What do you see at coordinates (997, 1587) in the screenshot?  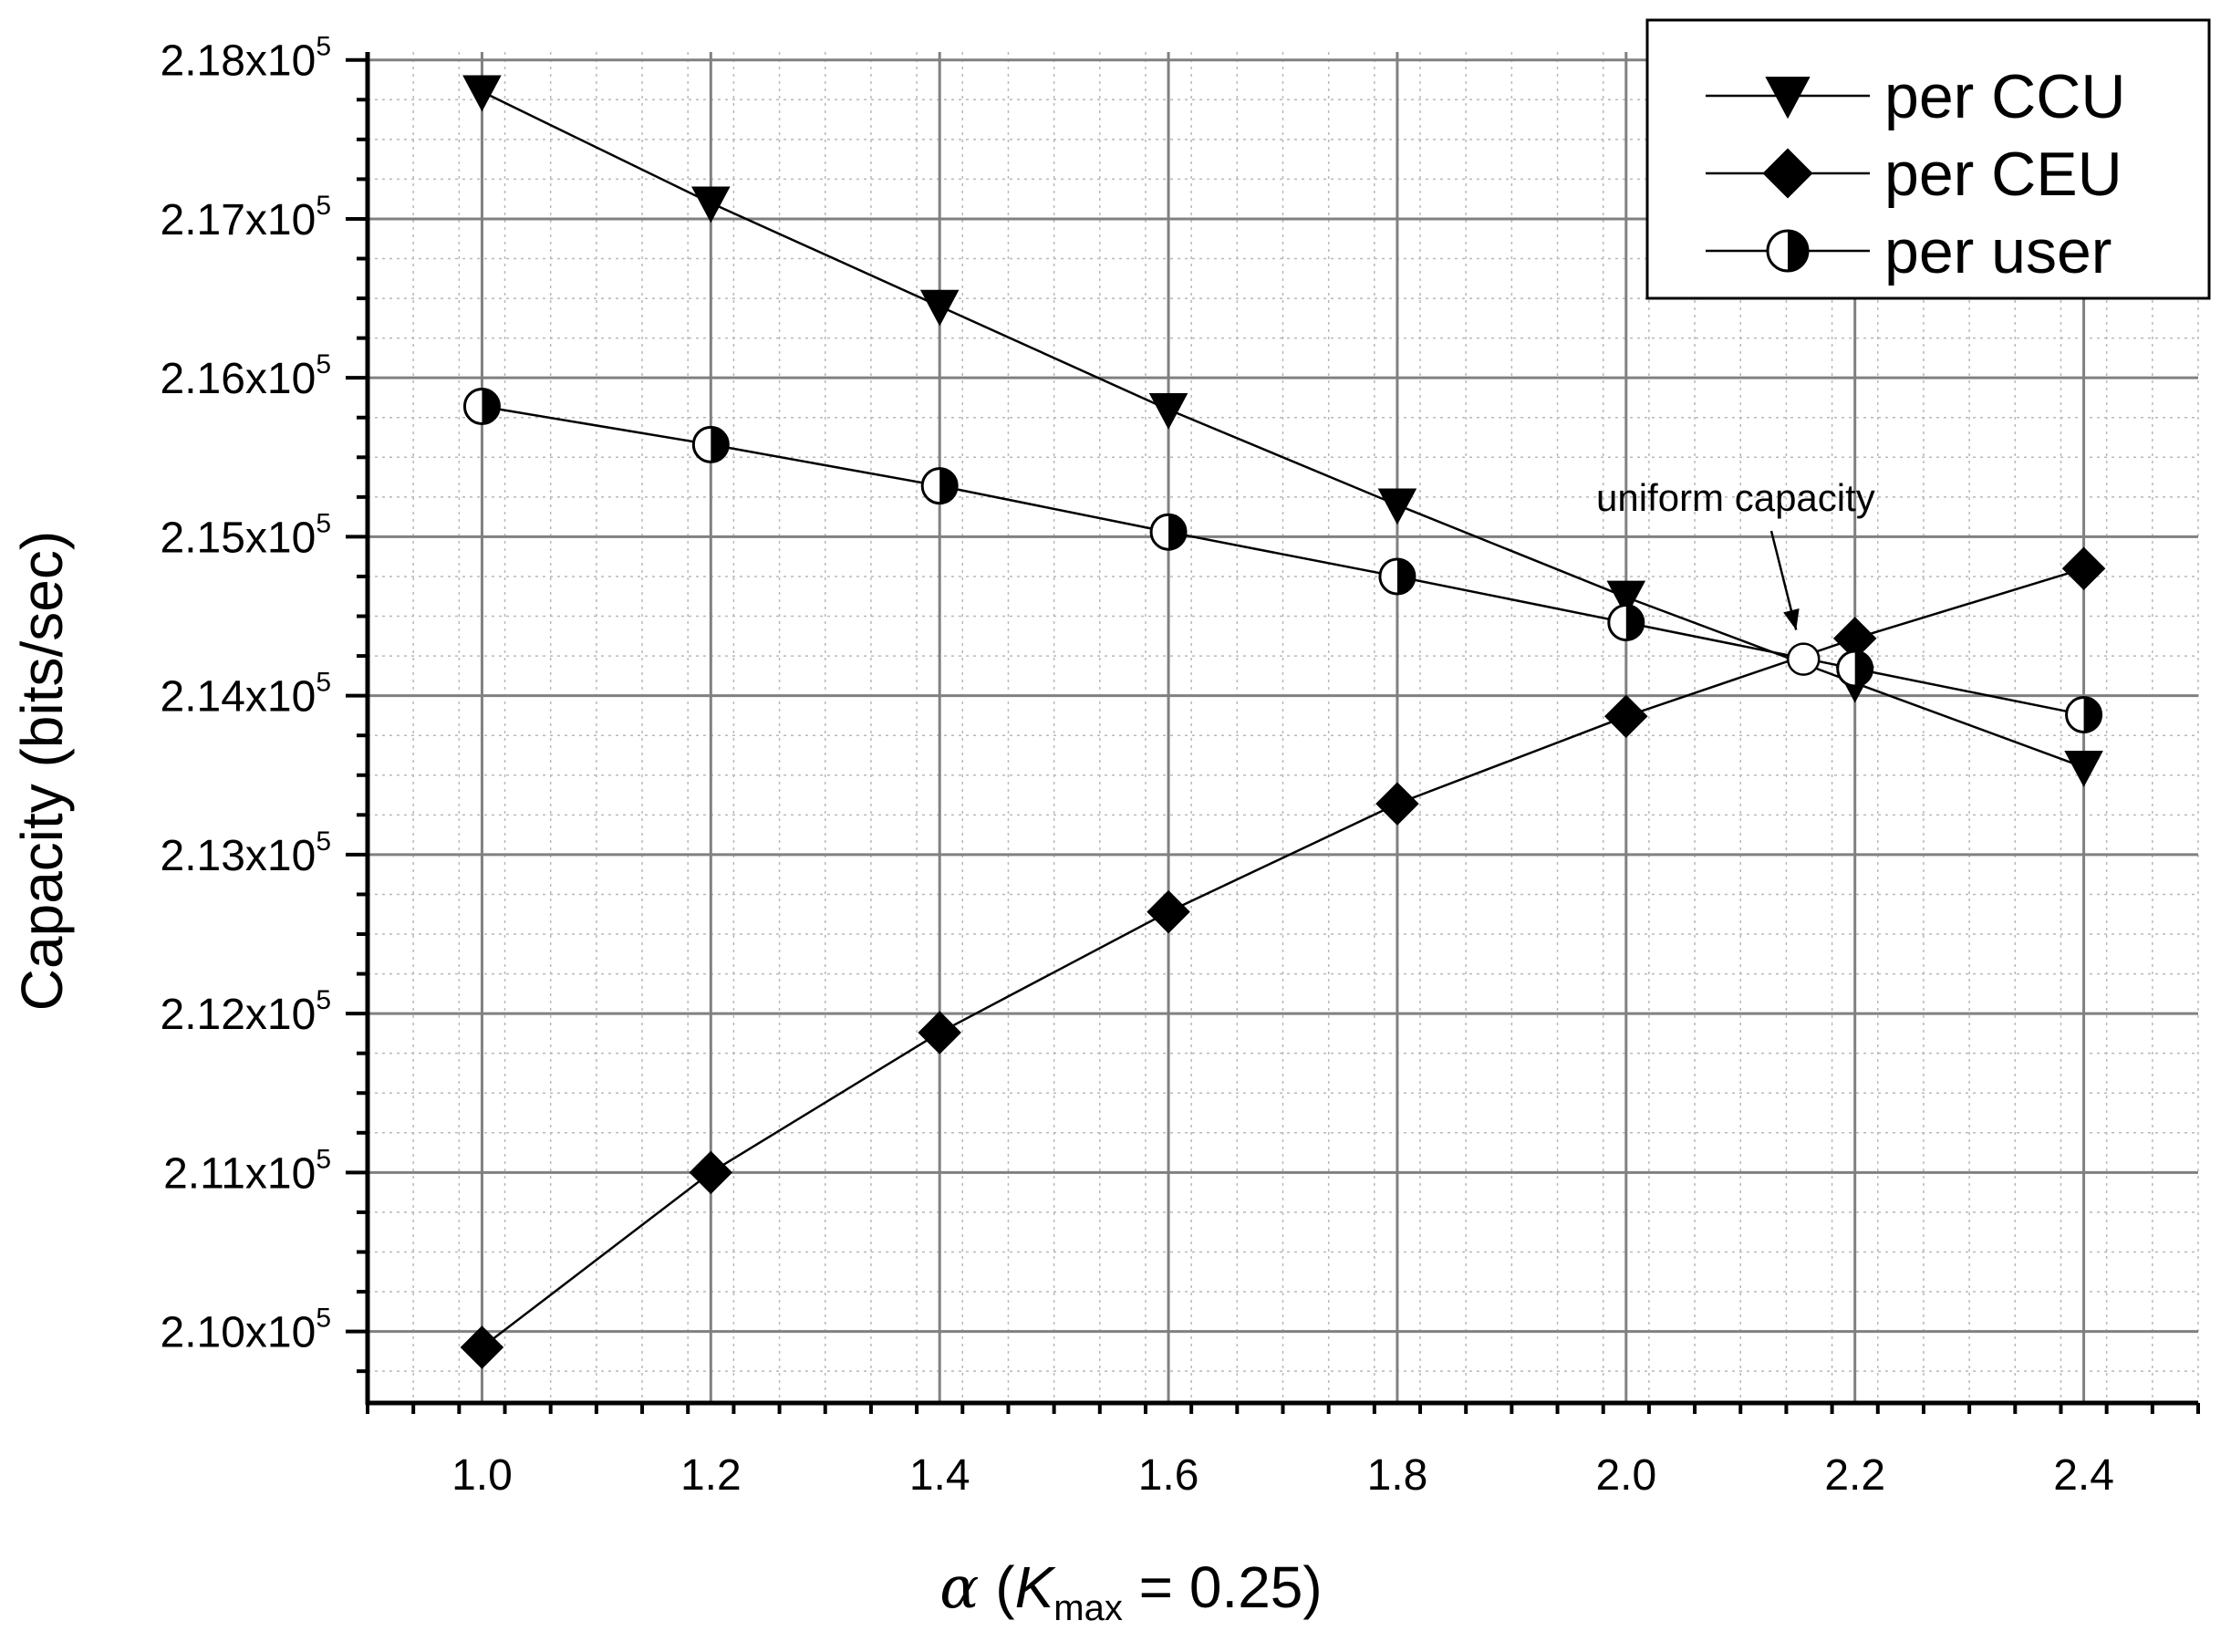 I see `x-axis-title-open: (` at bounding box center [997, 1587].